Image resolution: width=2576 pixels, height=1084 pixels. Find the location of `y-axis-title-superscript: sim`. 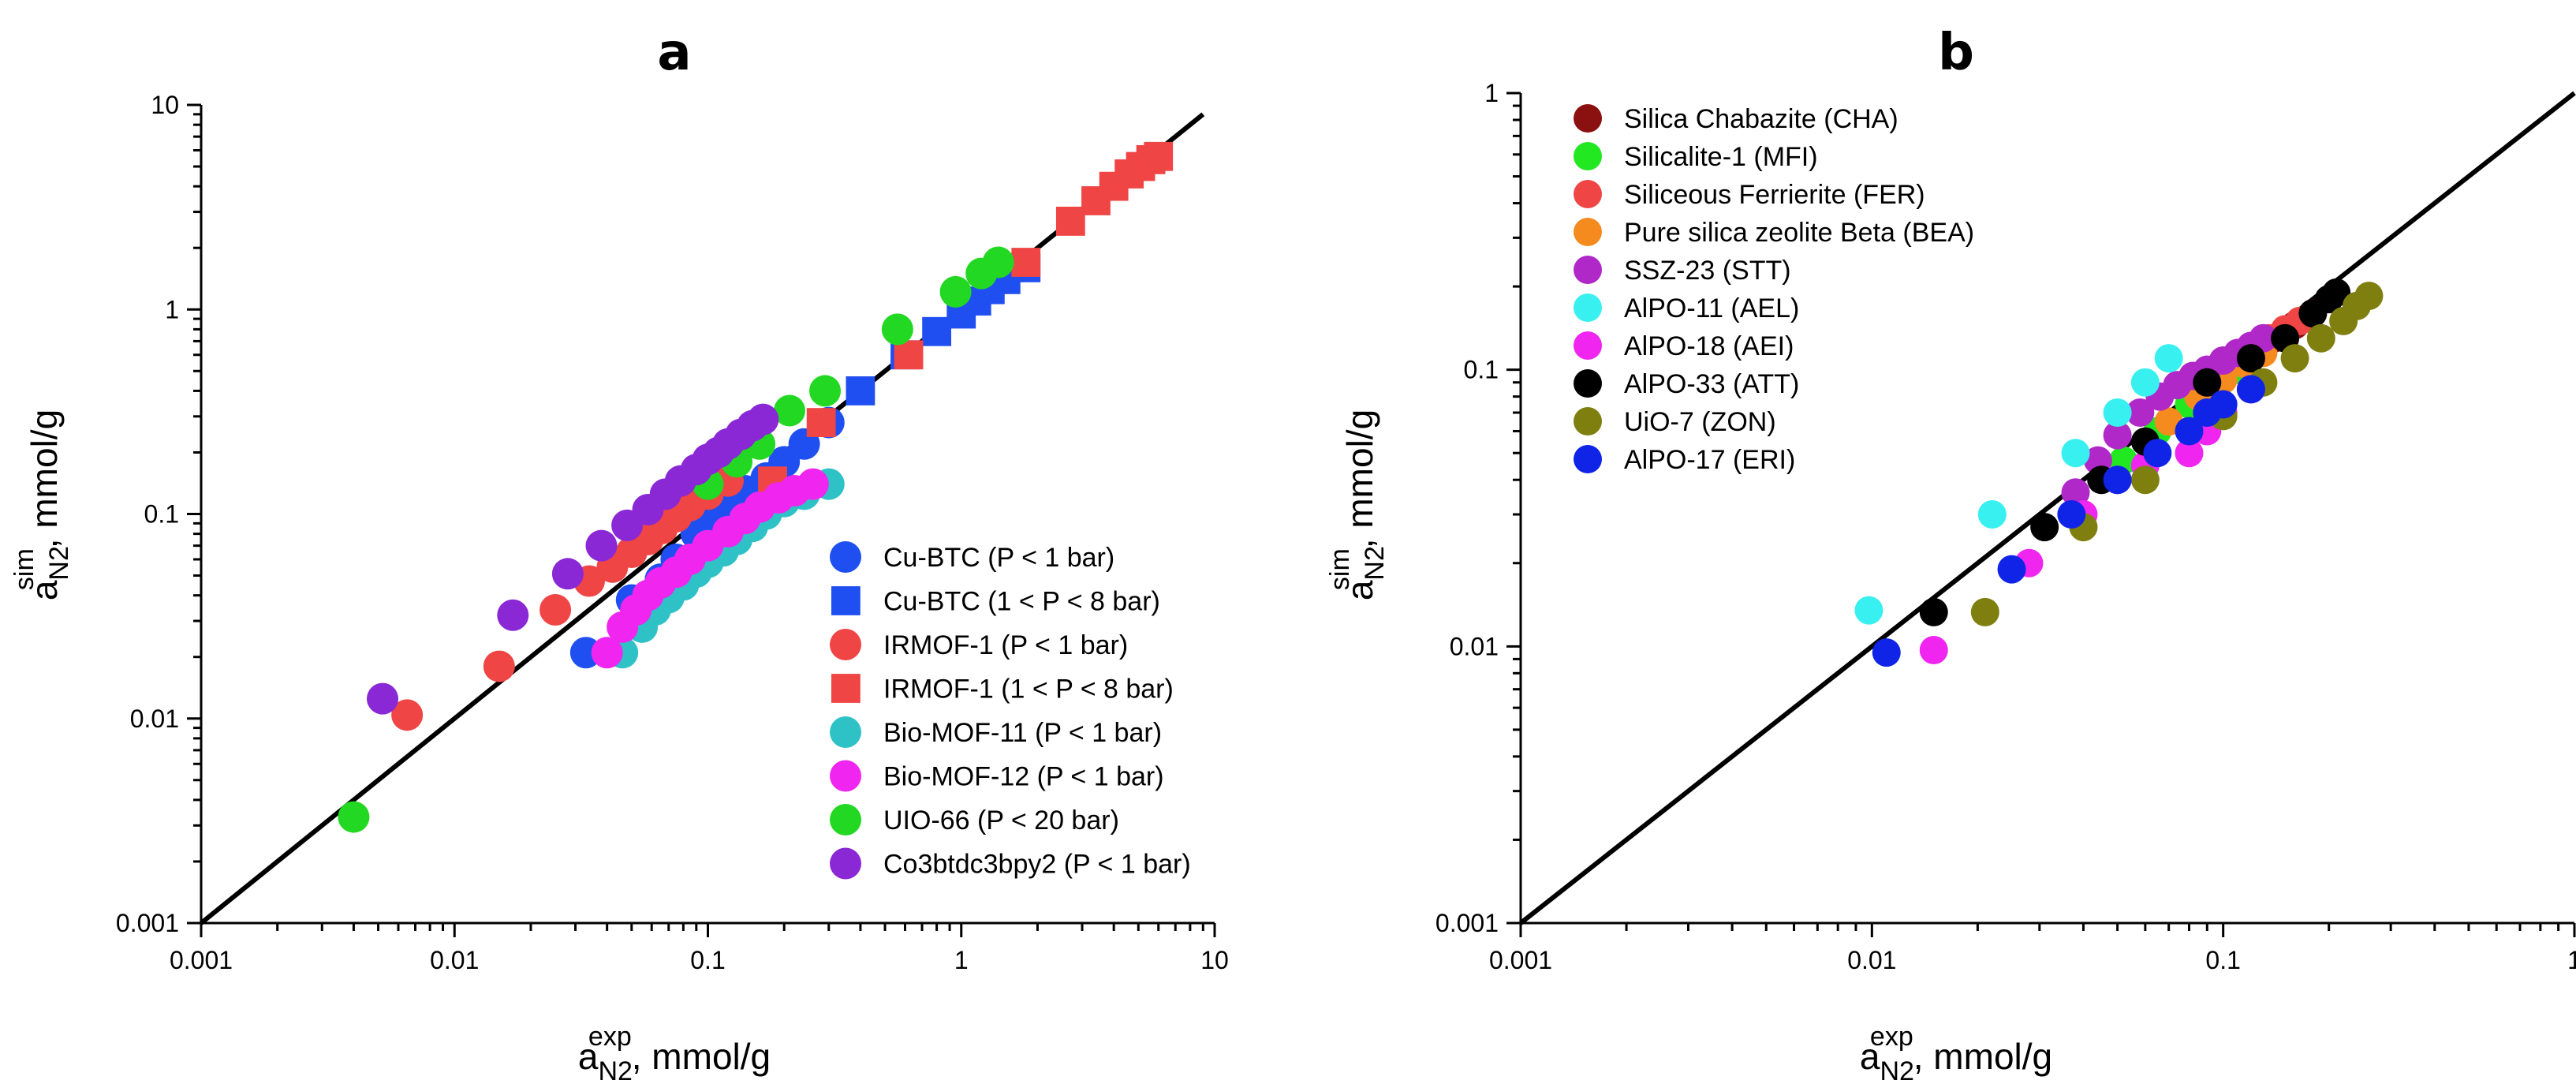

y-axis-title-superscript: sim is located at coordinates (1340, 569).